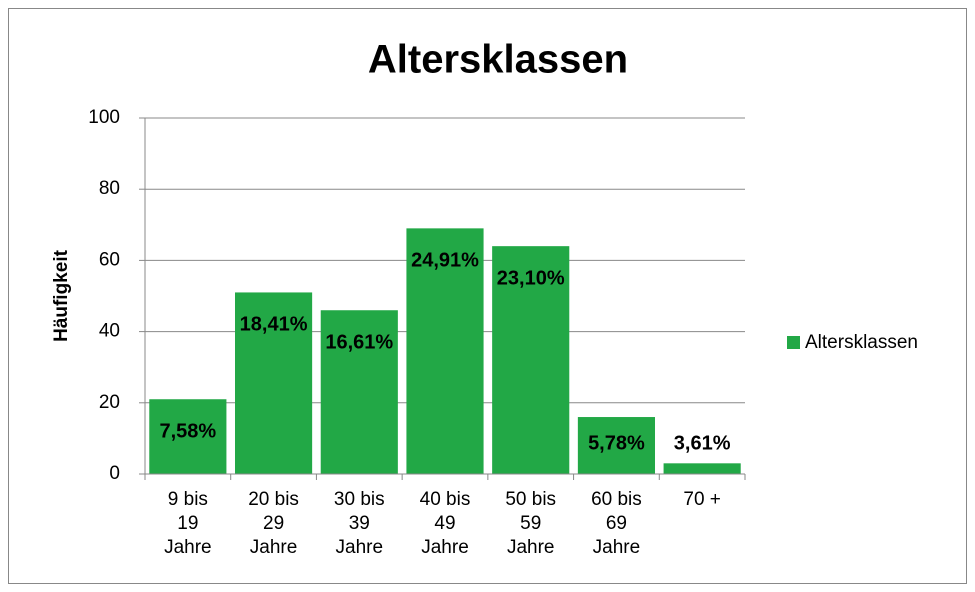 The width and height of the screenshot is (975, 592). What do you see at coordinates (109, 259) in the screenshot?
I see `y-tick-label: 60` at bounding box center [109, 259].